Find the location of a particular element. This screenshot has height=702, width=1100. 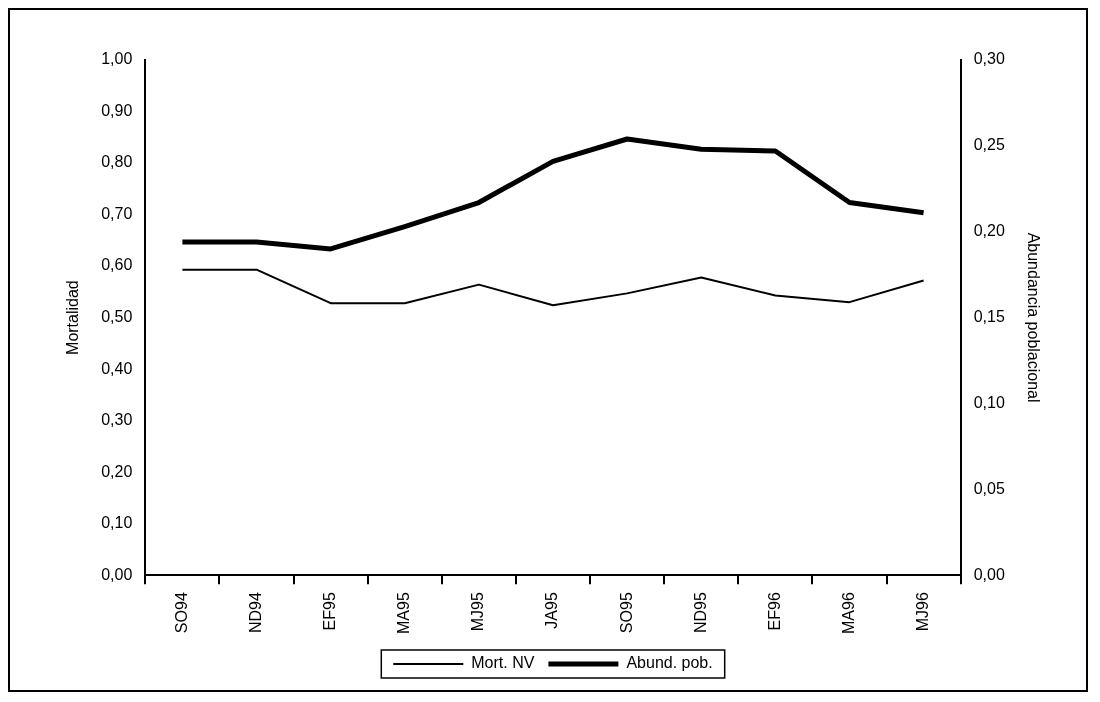

y-tick-label: 0,60 is located at coordinates (117, 265).